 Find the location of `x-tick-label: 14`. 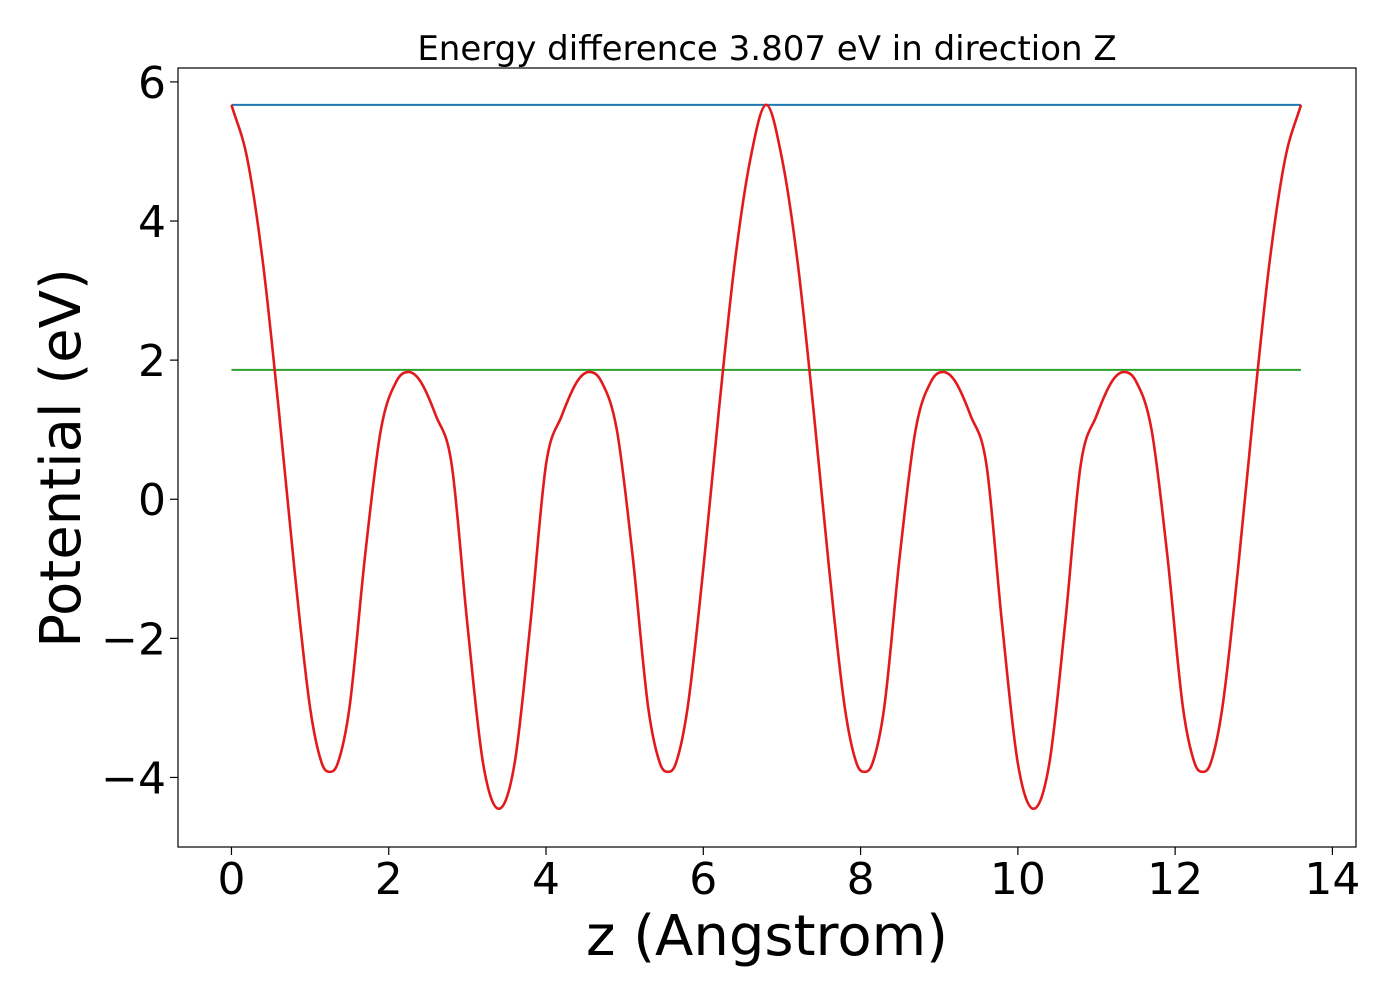

x-tick-label: 14 is located at coordinates (1332, 879).